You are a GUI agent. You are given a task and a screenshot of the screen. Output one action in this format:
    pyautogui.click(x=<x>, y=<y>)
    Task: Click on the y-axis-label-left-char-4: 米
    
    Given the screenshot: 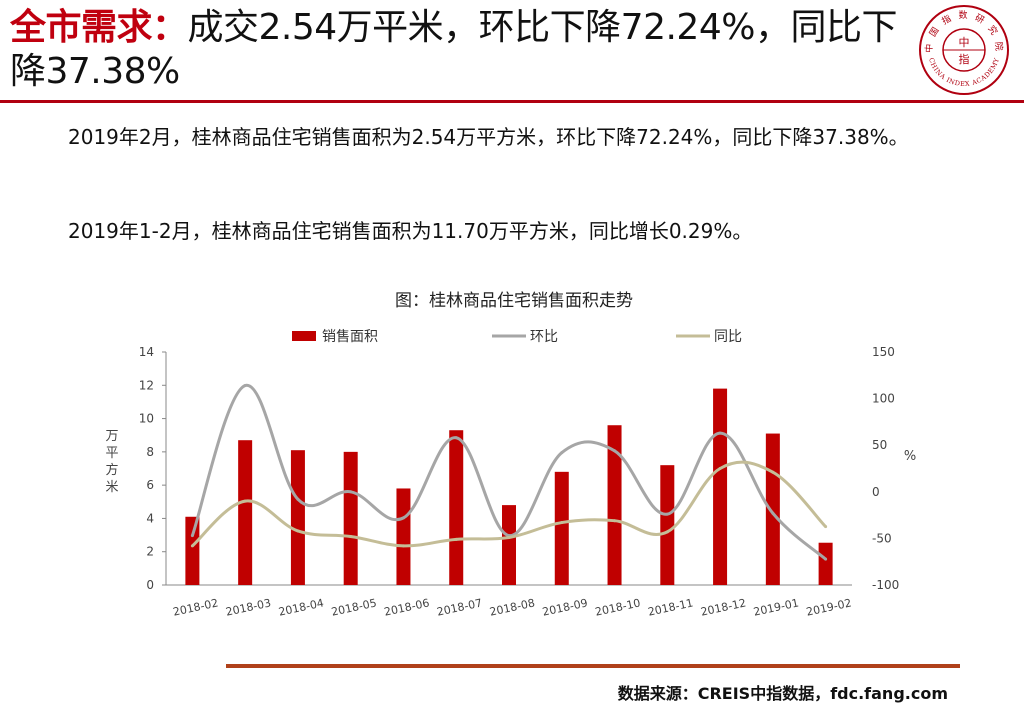 What is the action you would take?
    pyautogui.click(x=111, y=487)
    